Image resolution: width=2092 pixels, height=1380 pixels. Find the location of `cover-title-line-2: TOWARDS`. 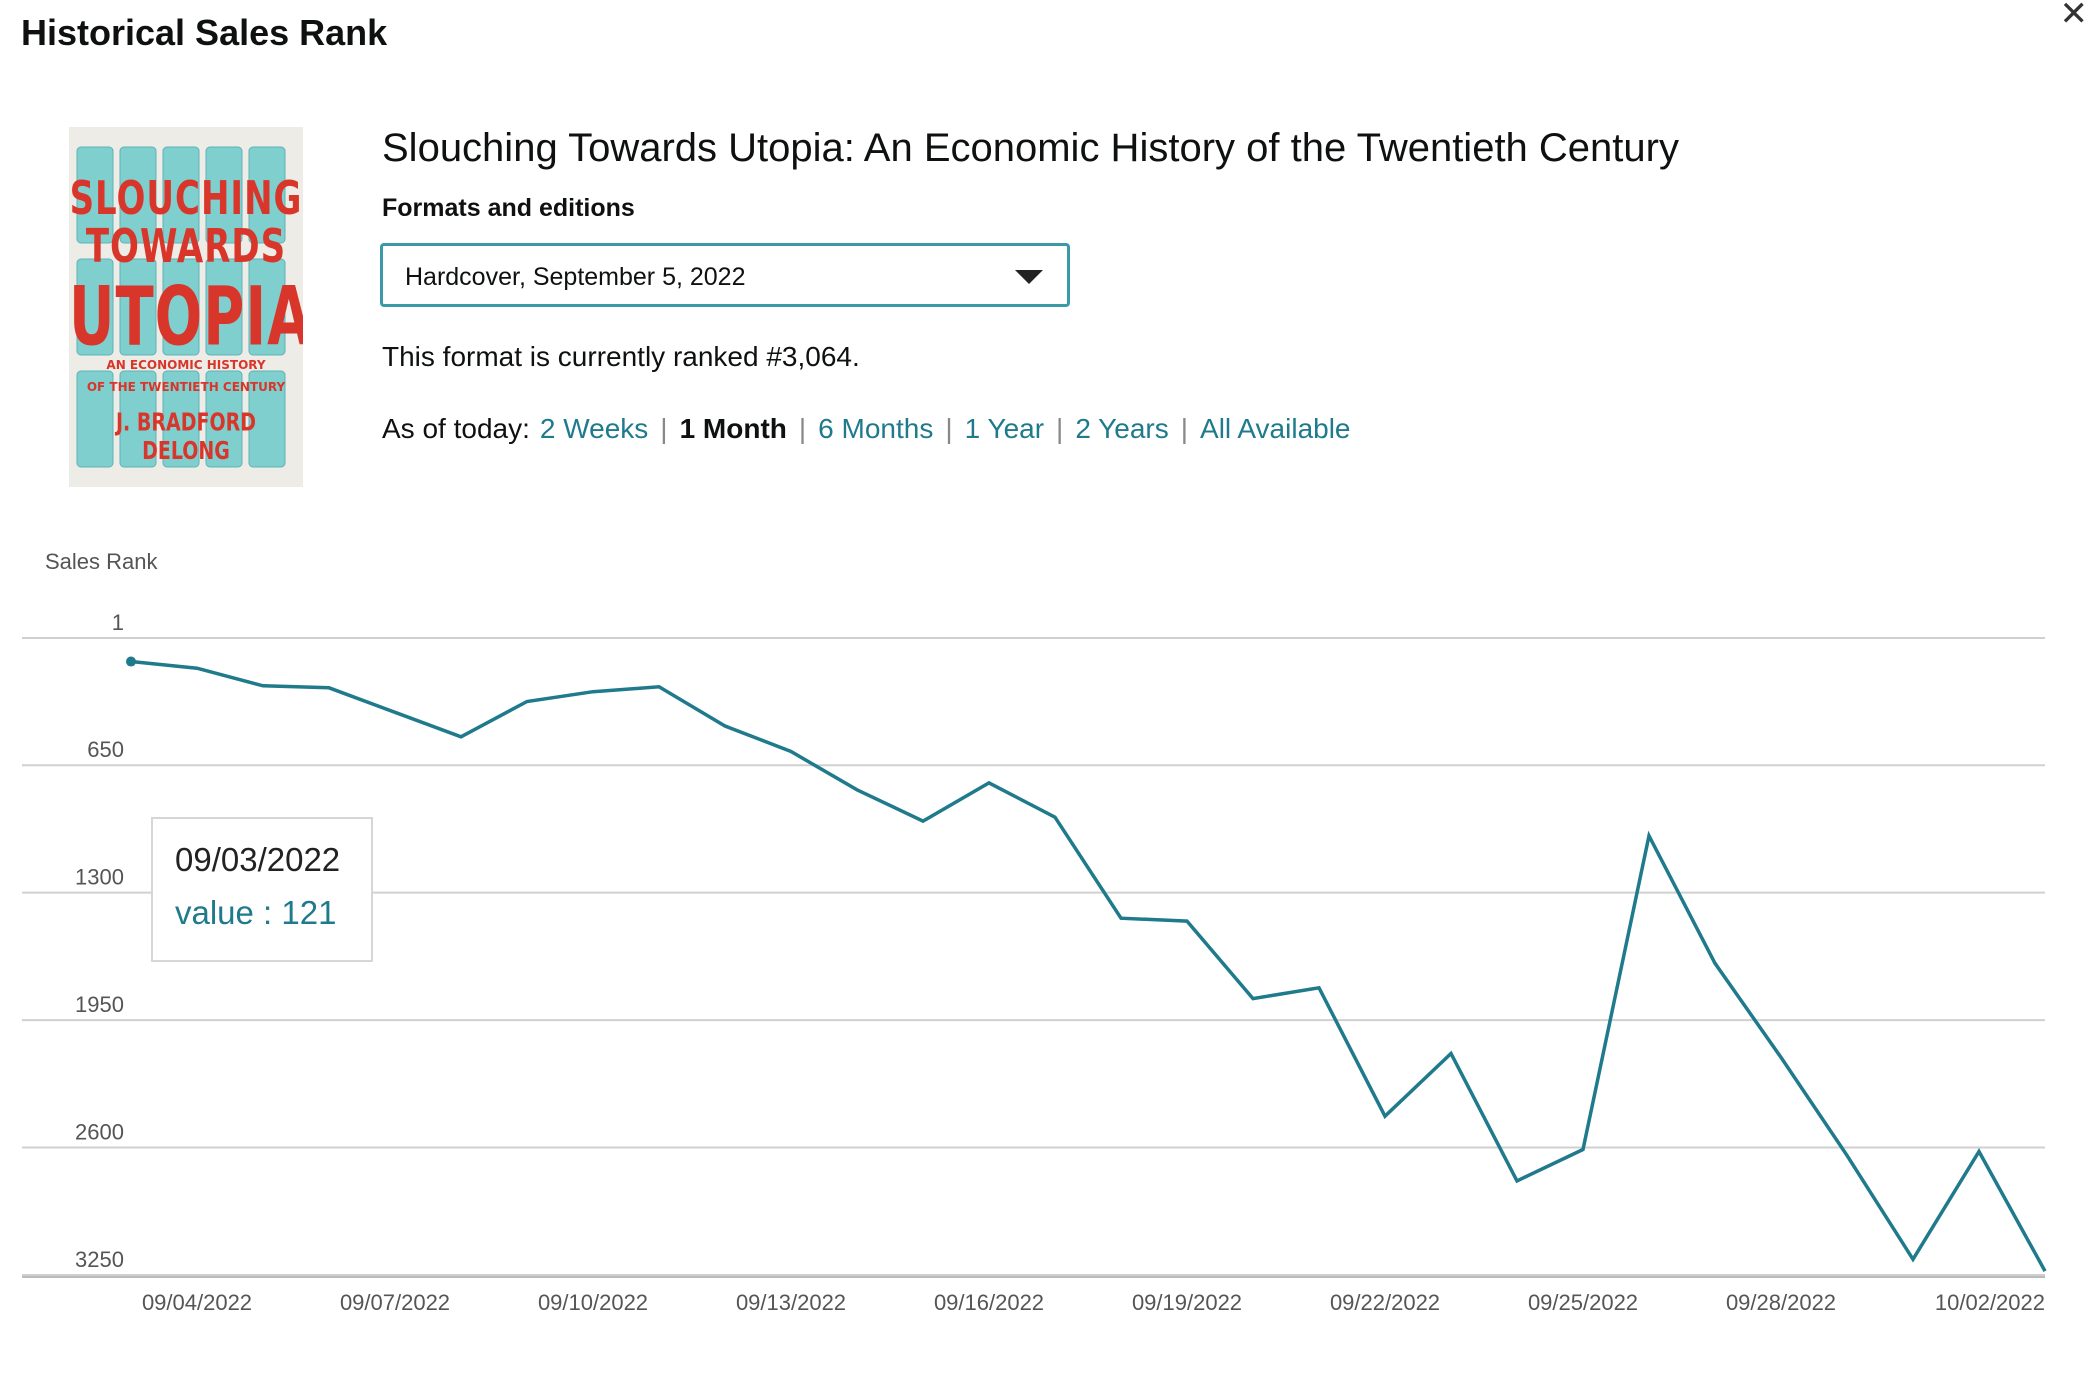

cover-title-line-2: TOWARDS is located at coordinates (186, 247).